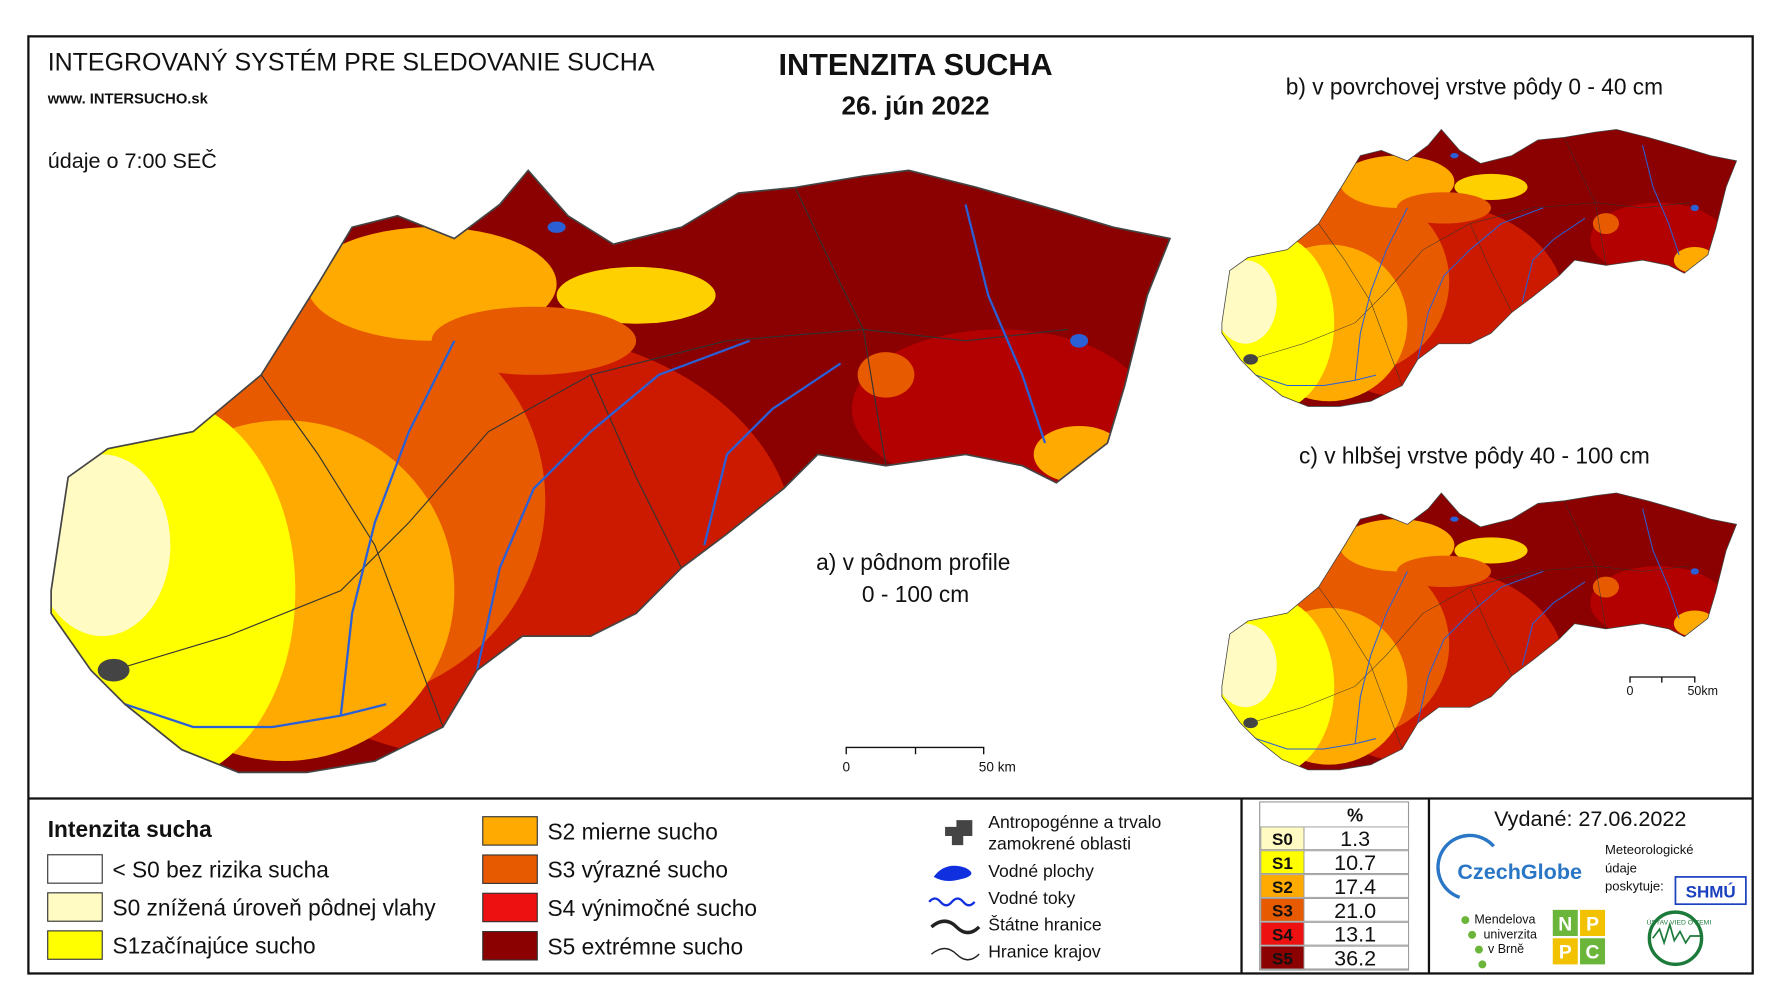  Describe the element at coordinates (1474, 455) in the screenshot. I see `map-label: c) v hlbšej vrstve pôdy 40 - 100 cm` at that location.